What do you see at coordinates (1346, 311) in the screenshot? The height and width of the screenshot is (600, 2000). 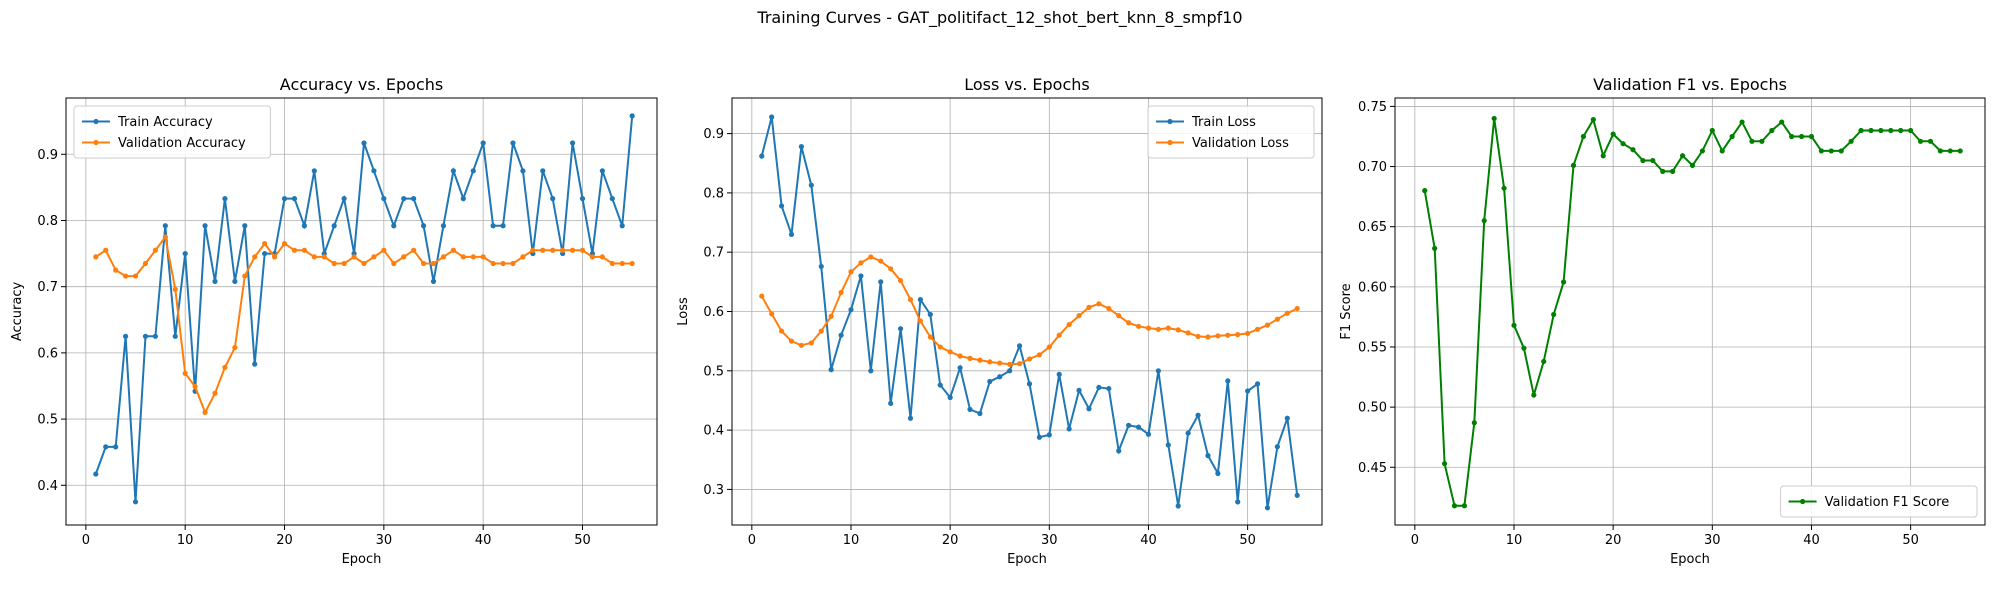 I see `y-axis-label: F1 Score` at bounding box center [1346, 311].